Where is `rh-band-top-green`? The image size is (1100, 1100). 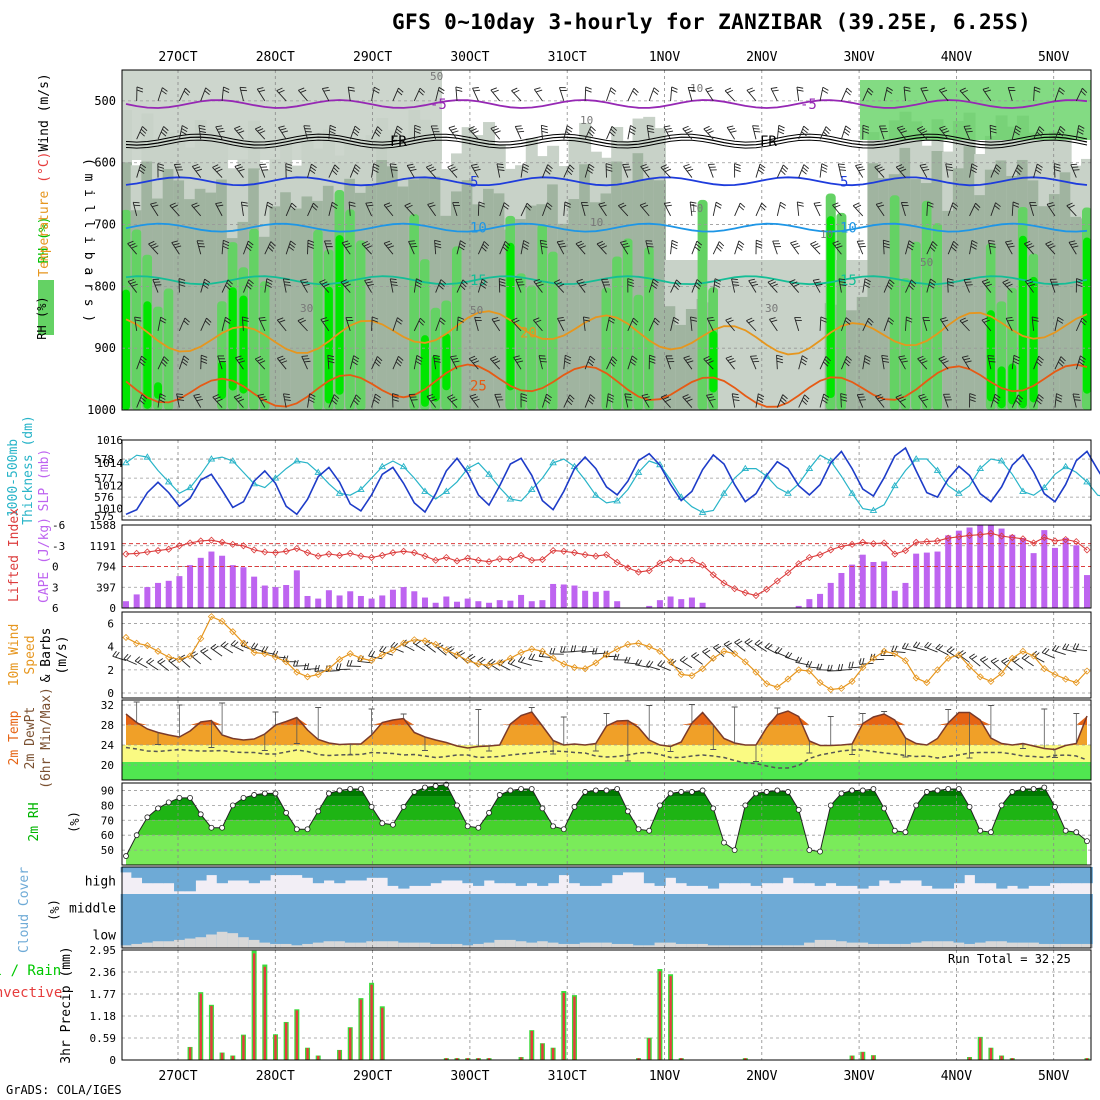
rh-band-top-green is located at coordinates (975, 110).